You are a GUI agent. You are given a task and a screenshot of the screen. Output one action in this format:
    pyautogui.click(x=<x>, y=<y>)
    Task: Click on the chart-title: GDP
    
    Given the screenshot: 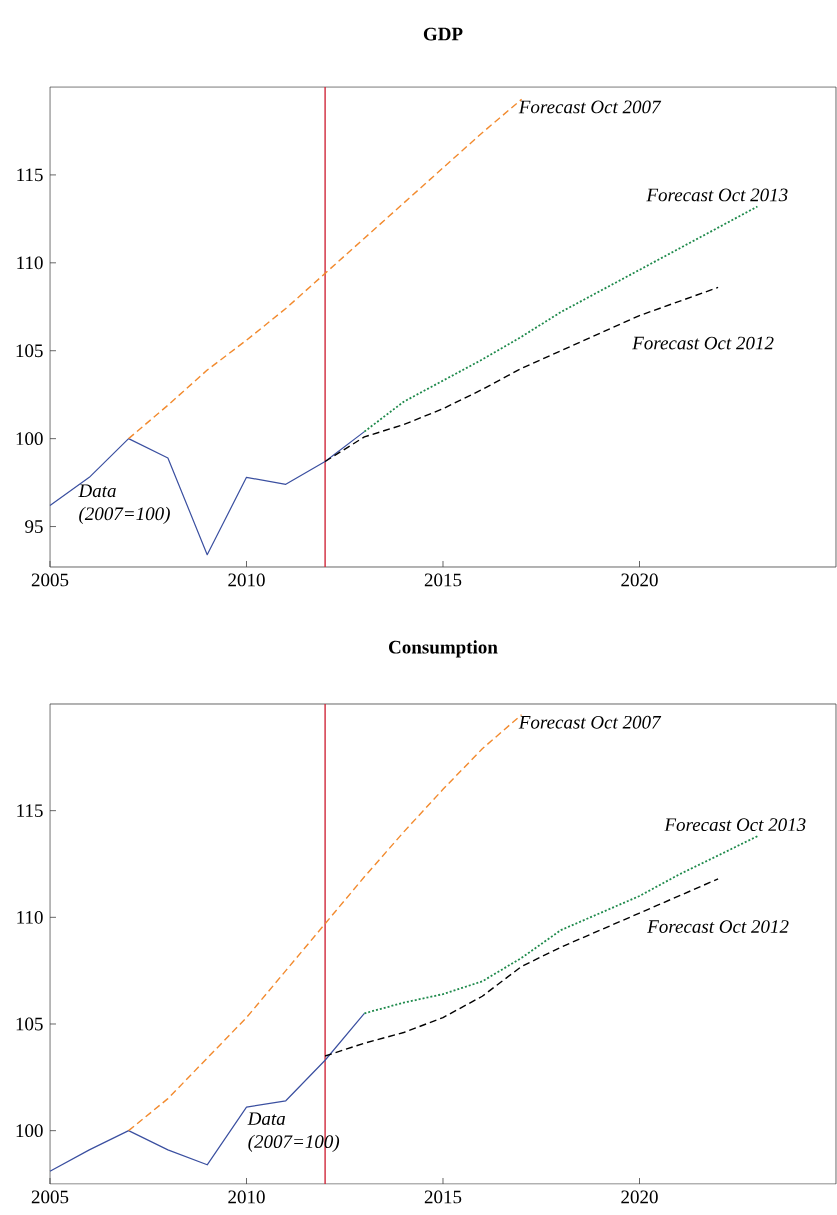 What is the action you would take?
    pyautogui.click(x=443, y=34)
    